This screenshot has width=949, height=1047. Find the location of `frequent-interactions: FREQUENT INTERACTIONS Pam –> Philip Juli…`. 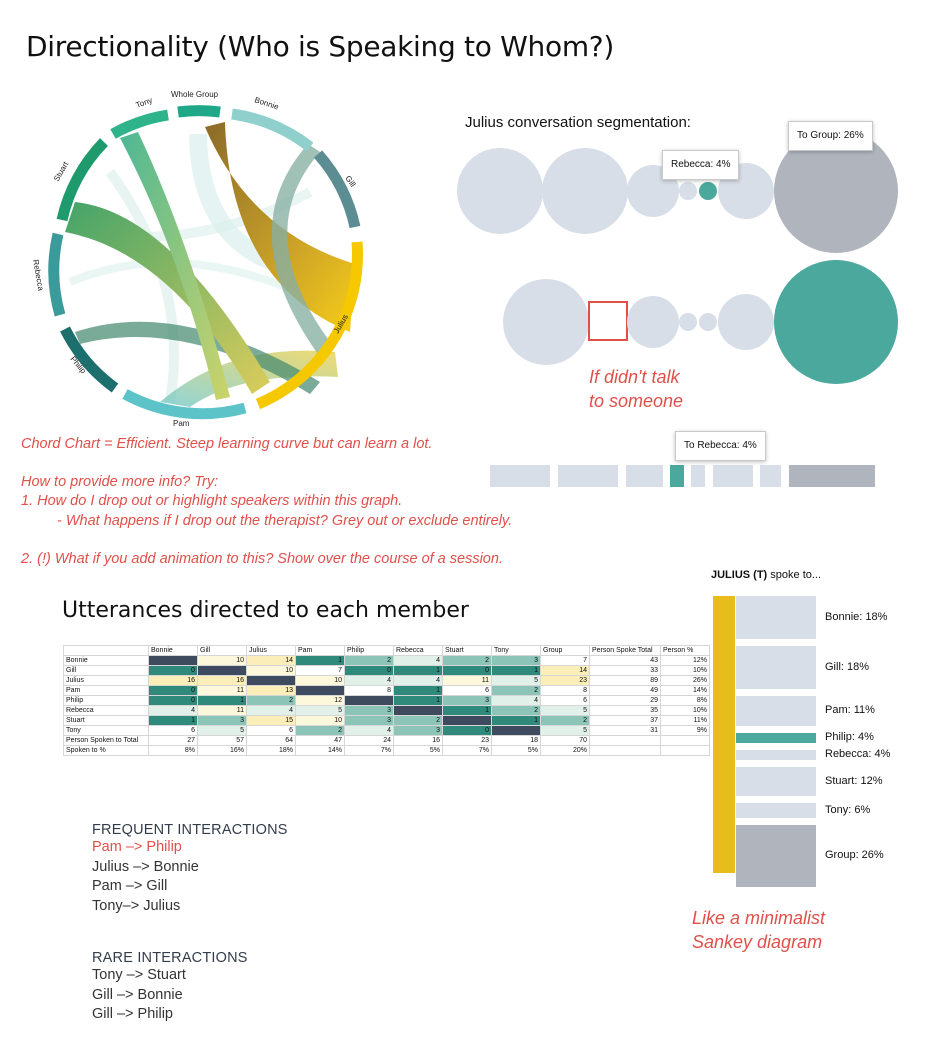

frequent-interactions: FREQUENT INTERACTIONS Pam –> Philip Juli… is located at coordinates (190, 869).